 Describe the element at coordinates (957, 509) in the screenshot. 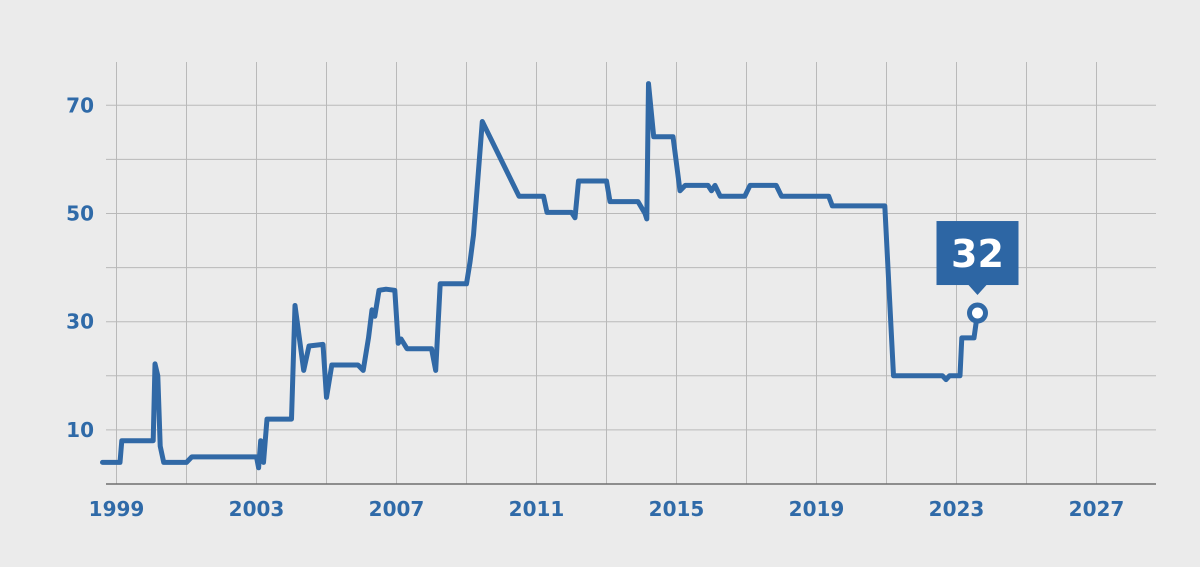

I see `x-tick-label: 2023` at that location.